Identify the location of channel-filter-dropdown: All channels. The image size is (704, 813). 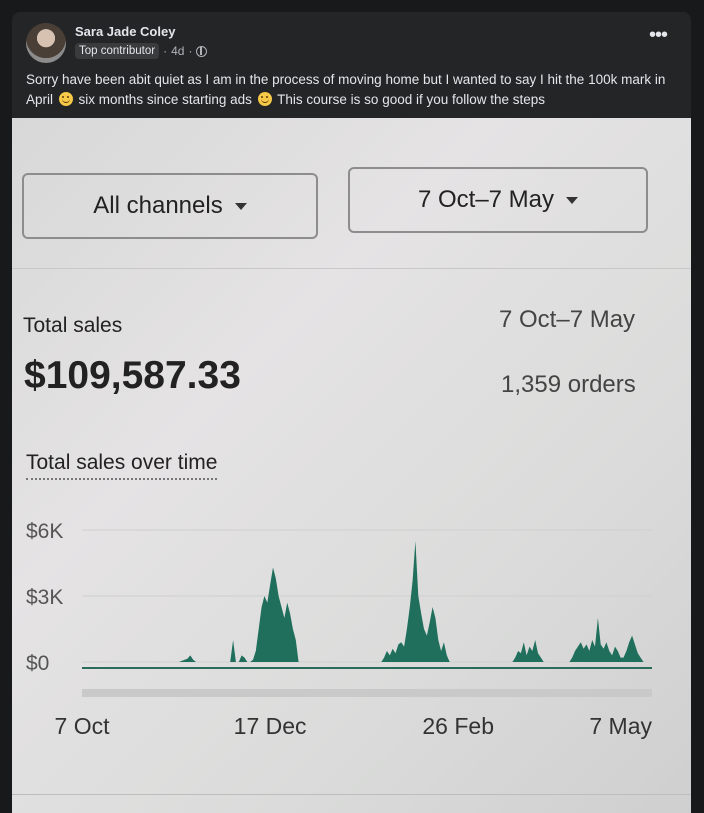
(170, 206).